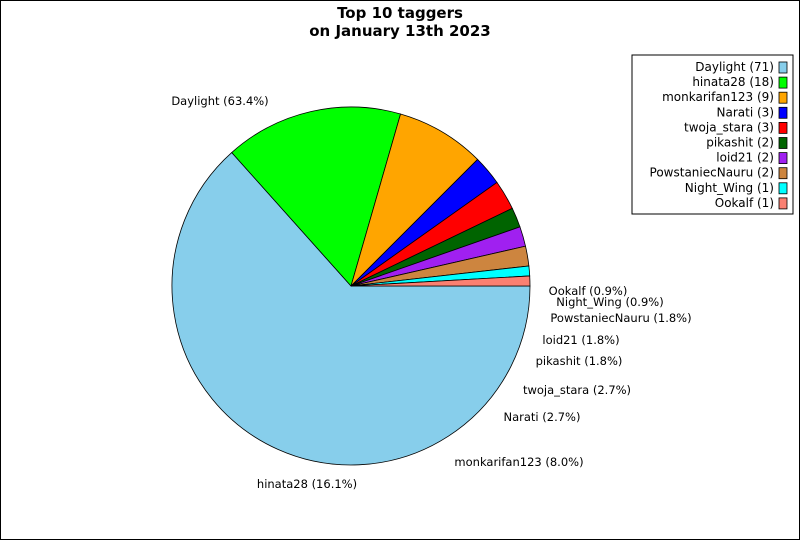 Image resolution: width=800 pixels, height=540 pixels. What do you see at coordinates (609, 302) in the screenshot?
I see `slice-label-night-wing: Night_Wing (0.9%)` at bounding box center [609, 302].